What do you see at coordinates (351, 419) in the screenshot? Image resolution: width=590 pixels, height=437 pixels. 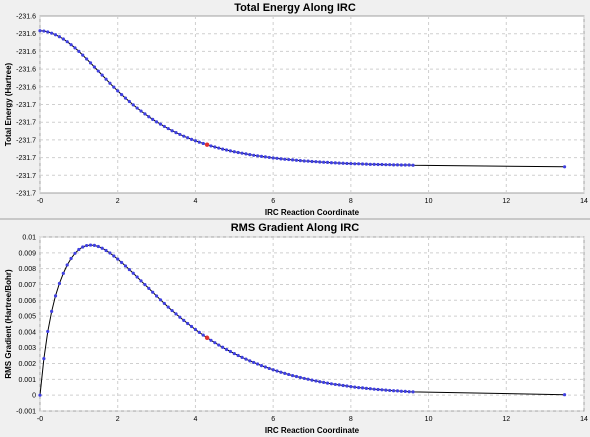 I see `x-tick-label: 8` at bounding box center [351, 419].